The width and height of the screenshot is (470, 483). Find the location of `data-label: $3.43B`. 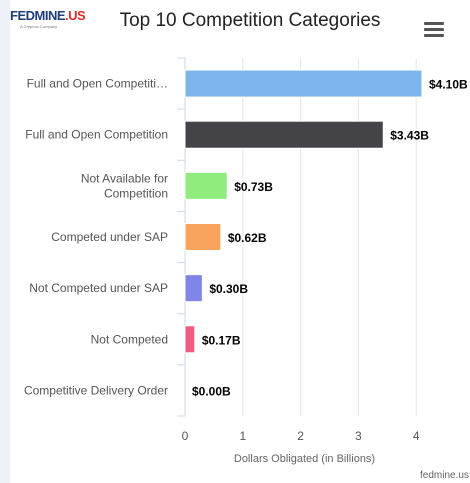

data-label: $3.43B is located at coordinates (409, 136).